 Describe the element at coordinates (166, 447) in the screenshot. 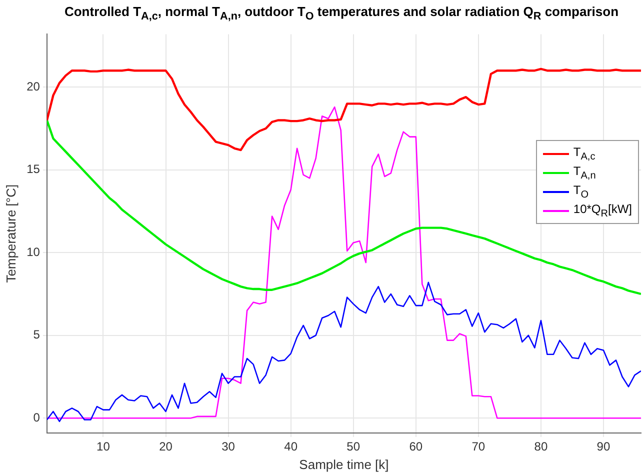

I see `x-tick-label: 20` at that location.